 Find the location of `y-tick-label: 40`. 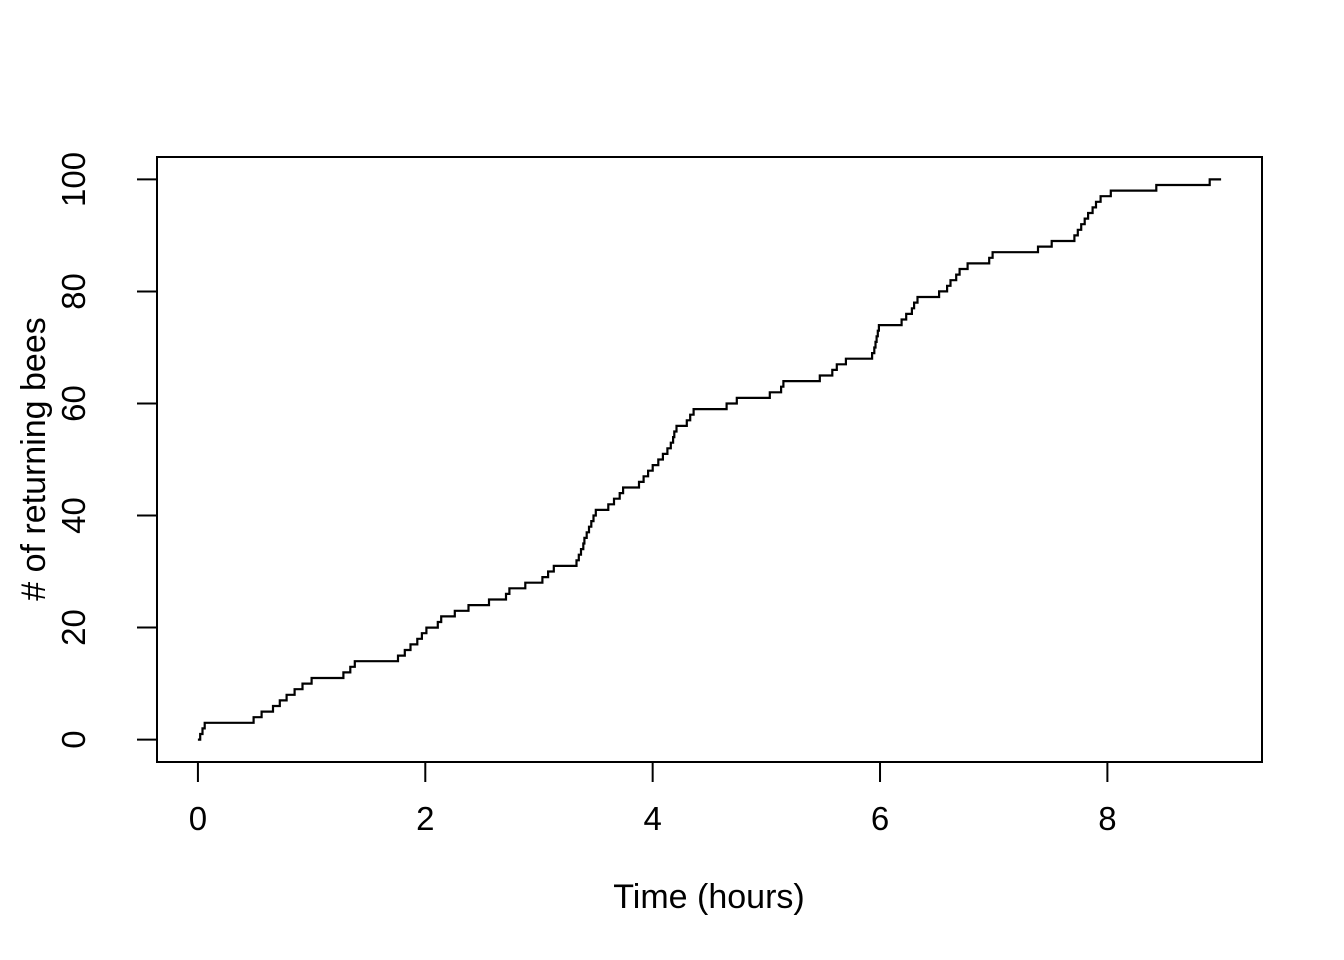

y-tick-label: 40 is located at coordinates (73, 515).